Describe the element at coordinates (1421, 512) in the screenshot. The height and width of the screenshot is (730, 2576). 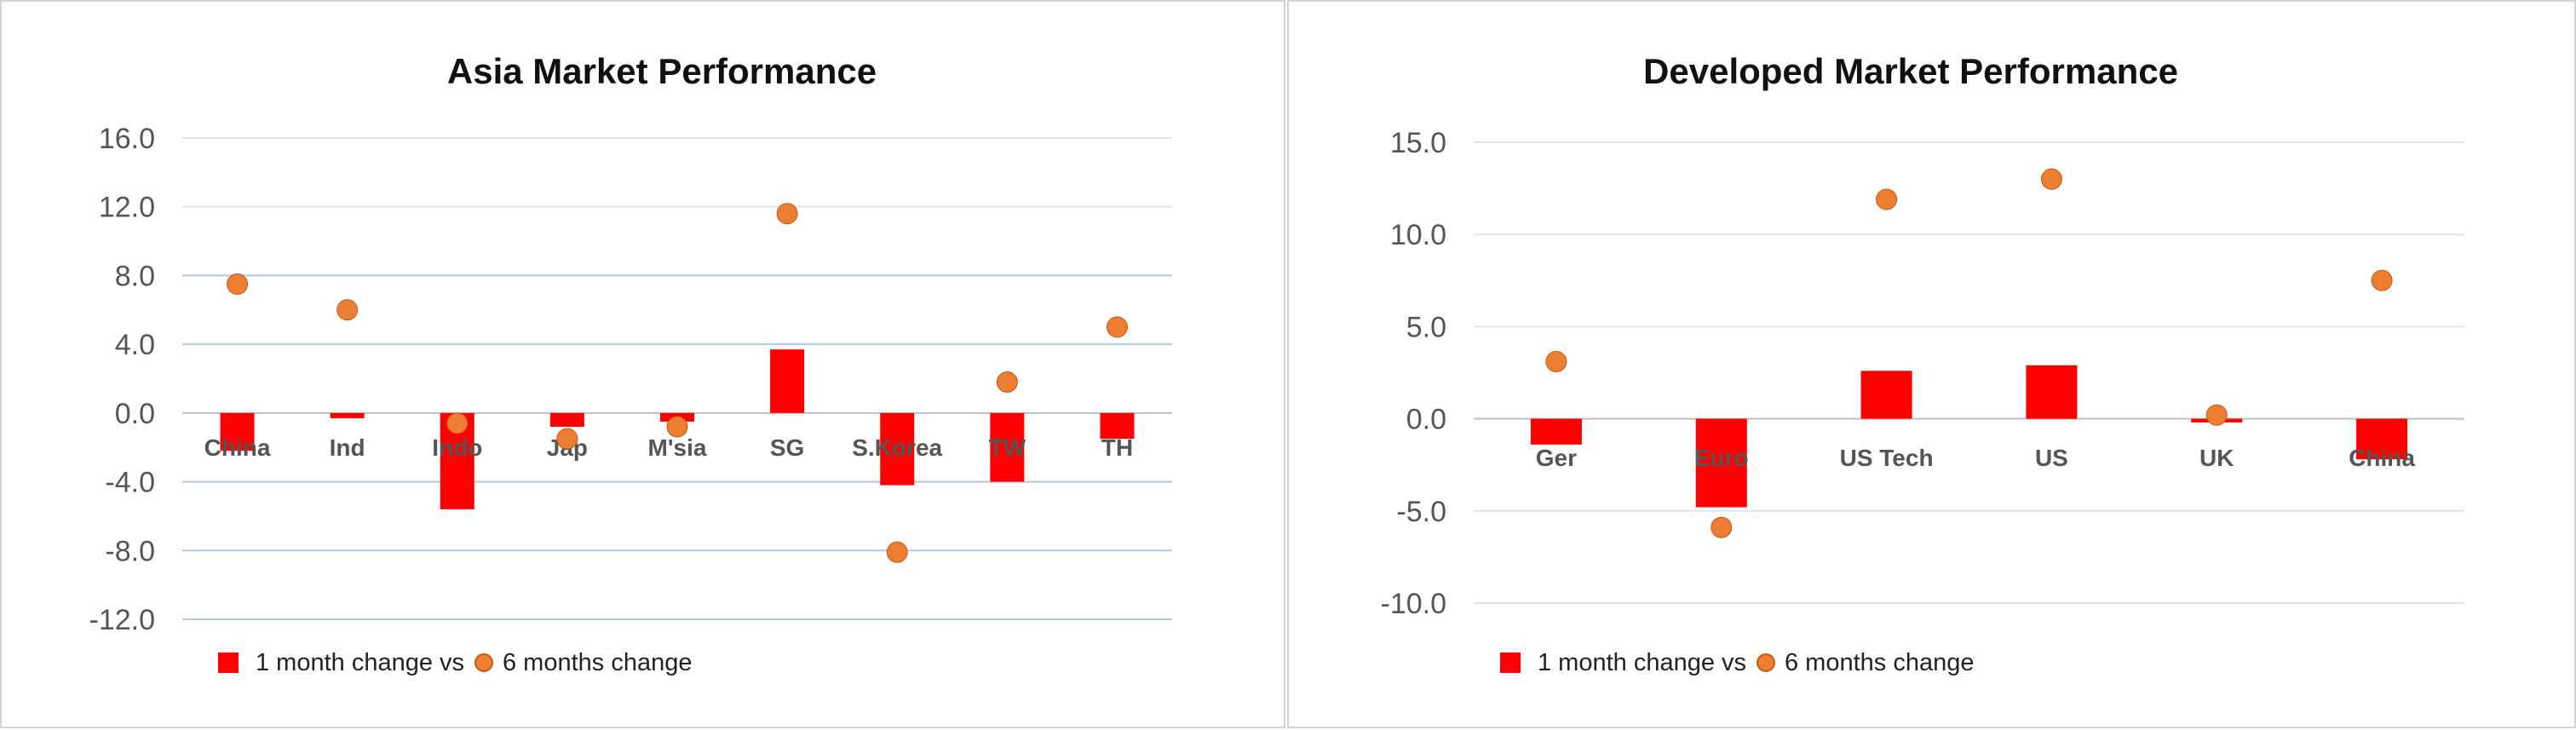
I see `y-tick-label: -5.0` at that location.